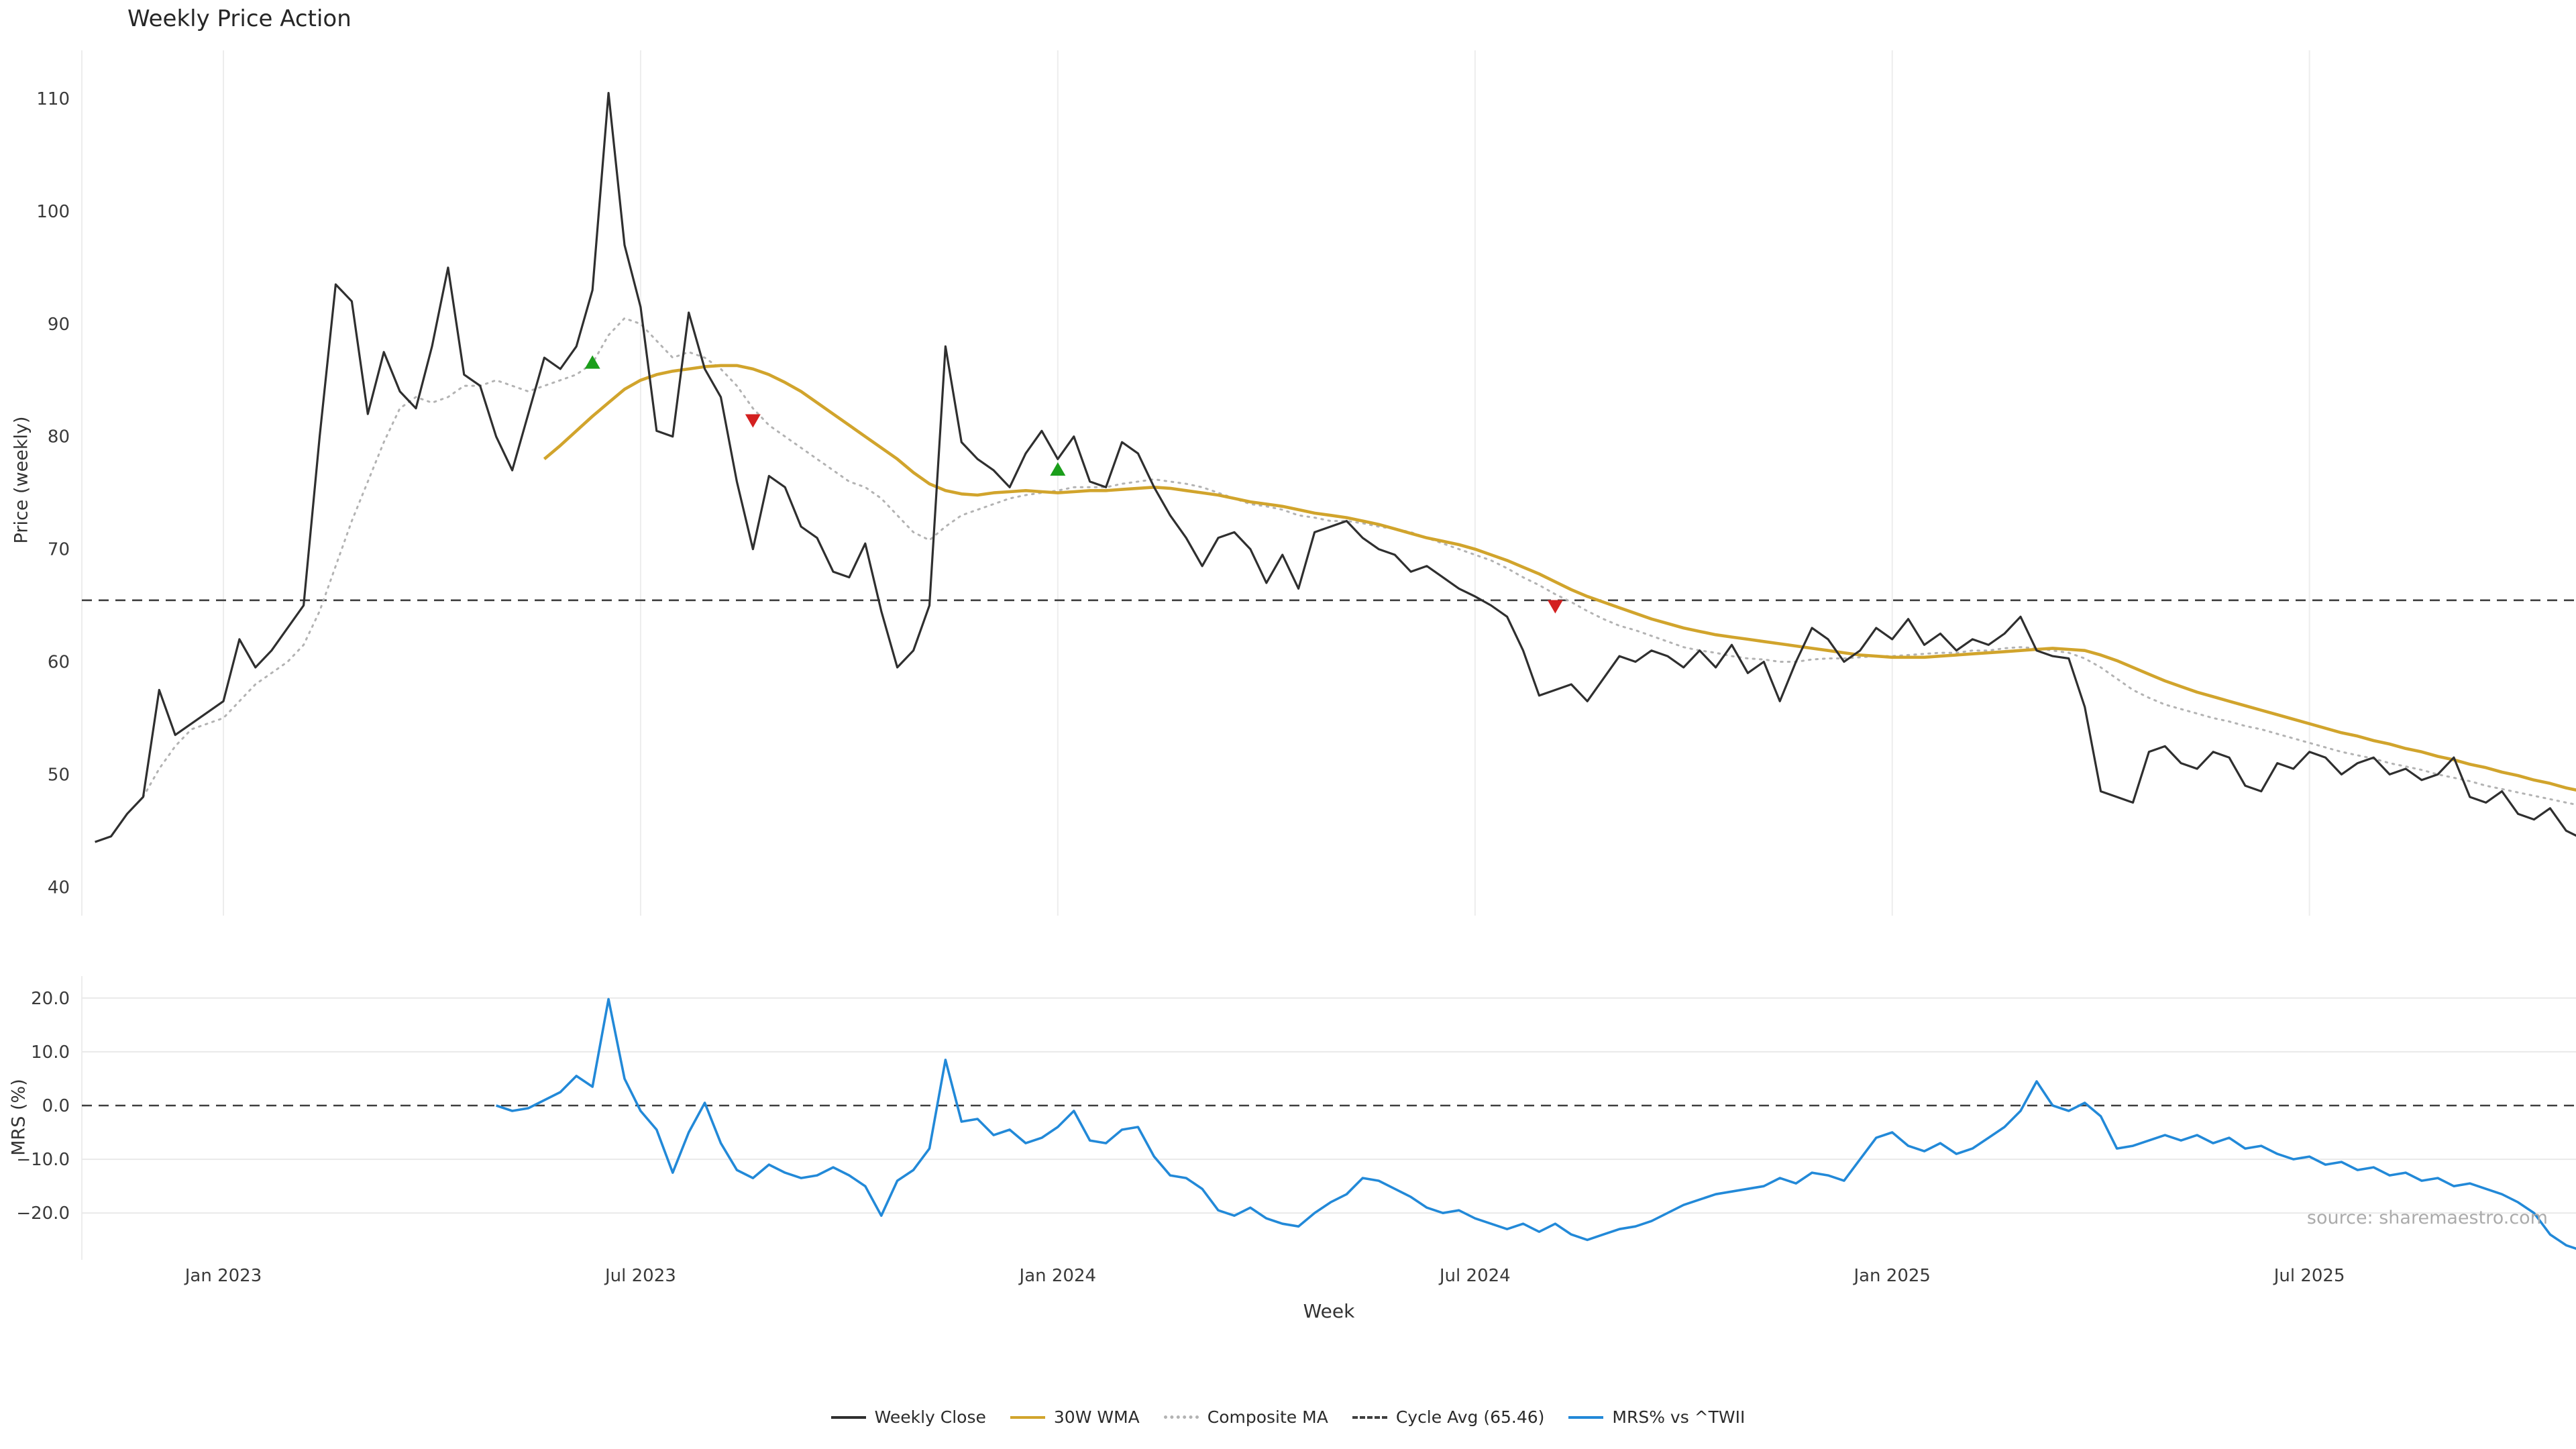  Describe the element at coordinates (56, 1106) in the screenshot. I see `mrs-ytick-label: 0.0` at that location.